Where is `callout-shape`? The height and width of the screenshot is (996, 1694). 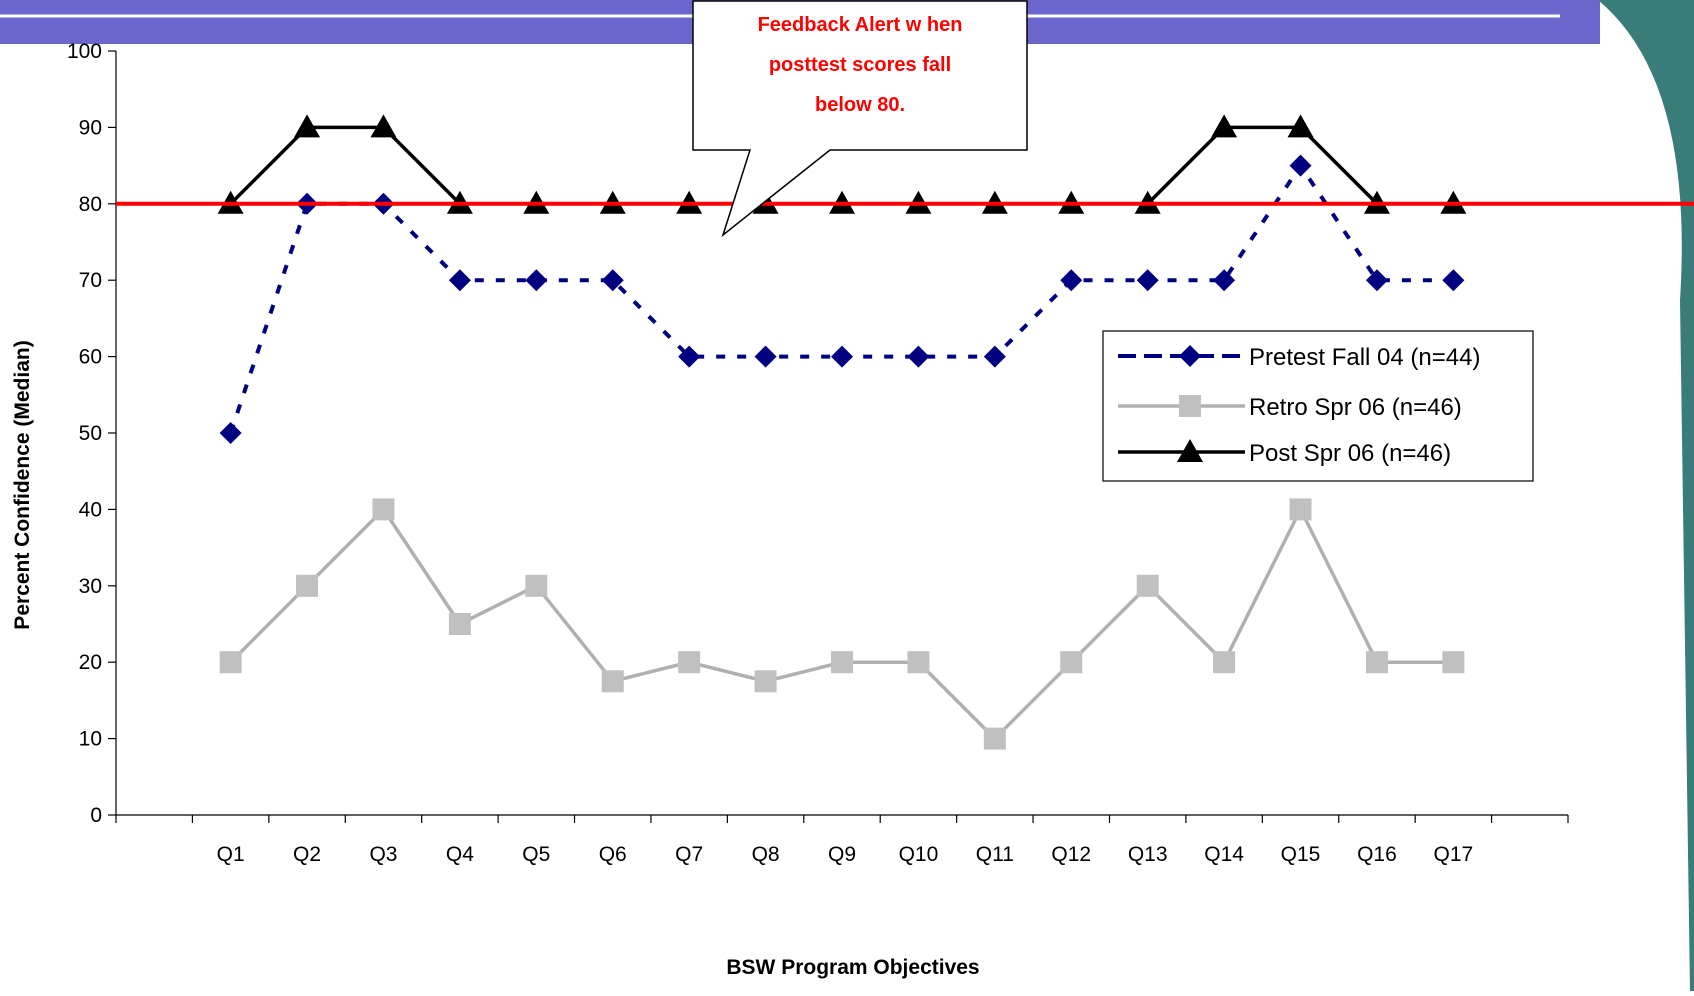
callout-shape is located at coordinates (860, 119).